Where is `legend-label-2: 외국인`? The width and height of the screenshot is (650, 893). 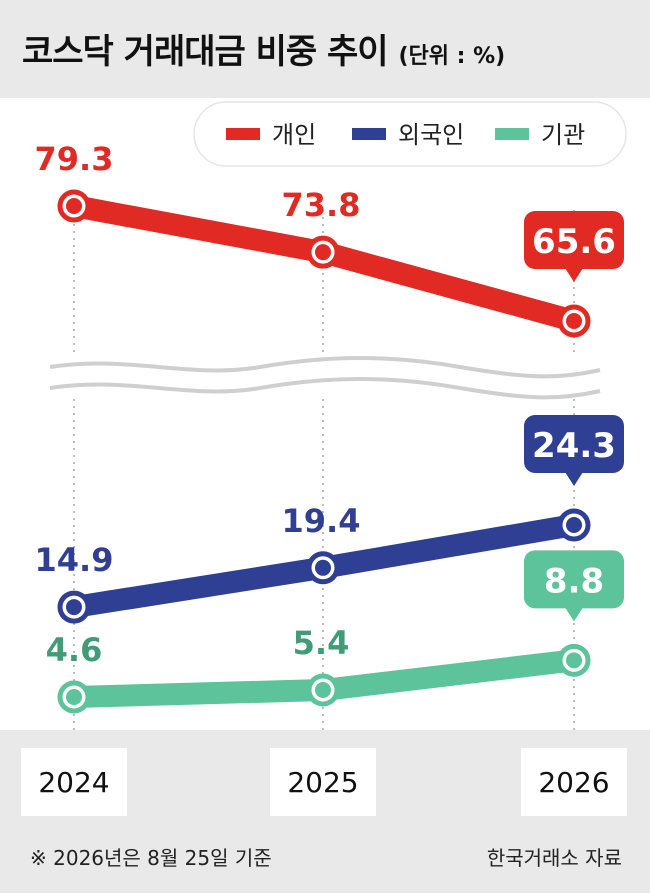 legend-label-2: 외국인 is located at coordinates (431, 135).